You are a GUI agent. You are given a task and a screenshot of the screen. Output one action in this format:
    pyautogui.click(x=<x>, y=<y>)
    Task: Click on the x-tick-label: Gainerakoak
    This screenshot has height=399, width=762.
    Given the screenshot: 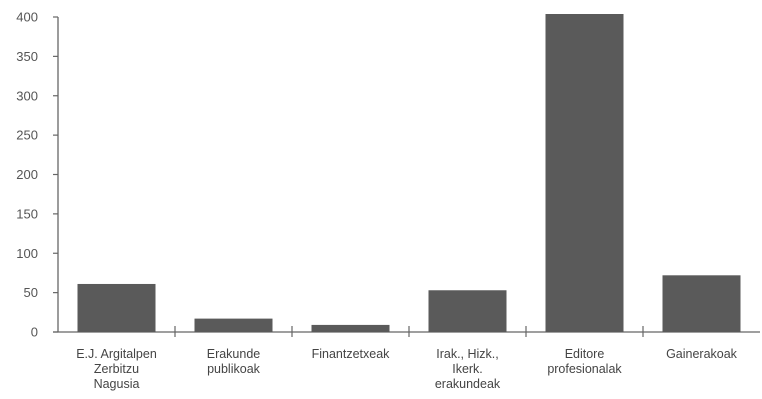 What is the action you would take?
    pyautogui.click(x=702, y=354)
    